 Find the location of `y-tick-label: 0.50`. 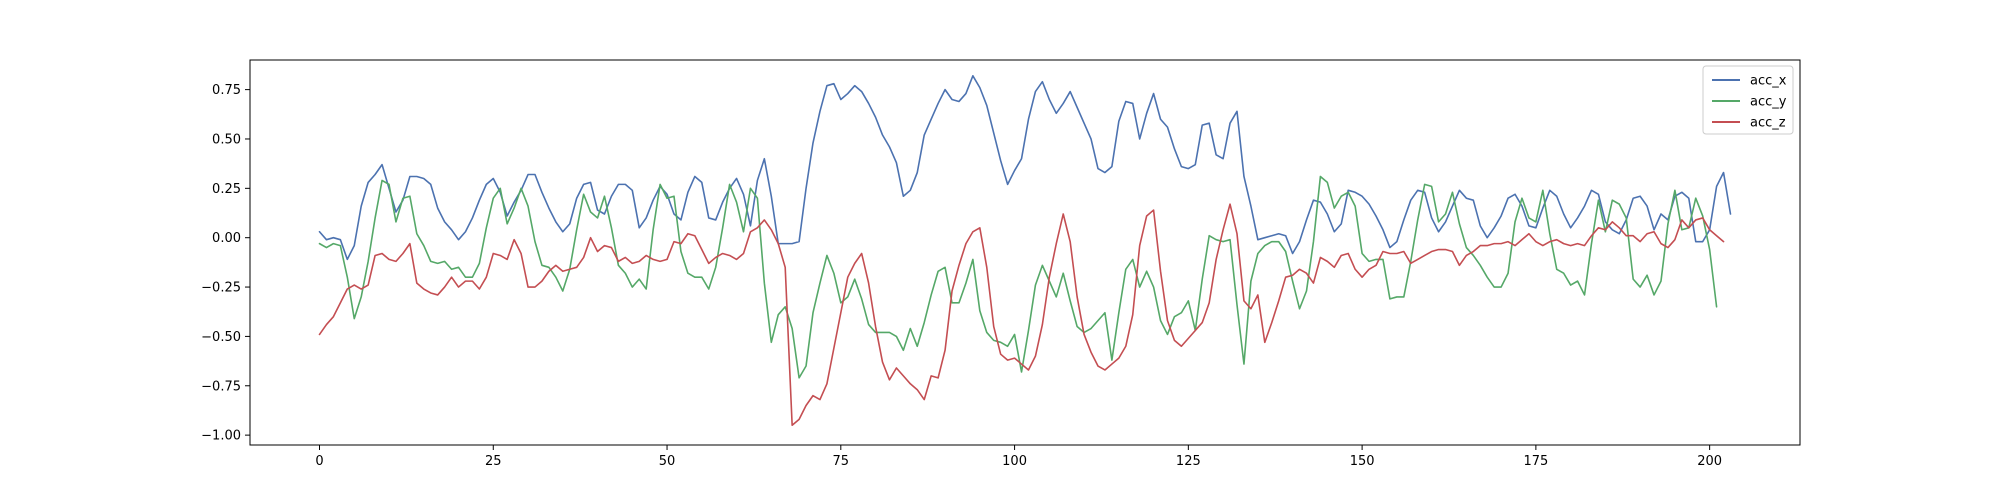

y-tick-label: 0.50 is located at coordinates (226, 139).